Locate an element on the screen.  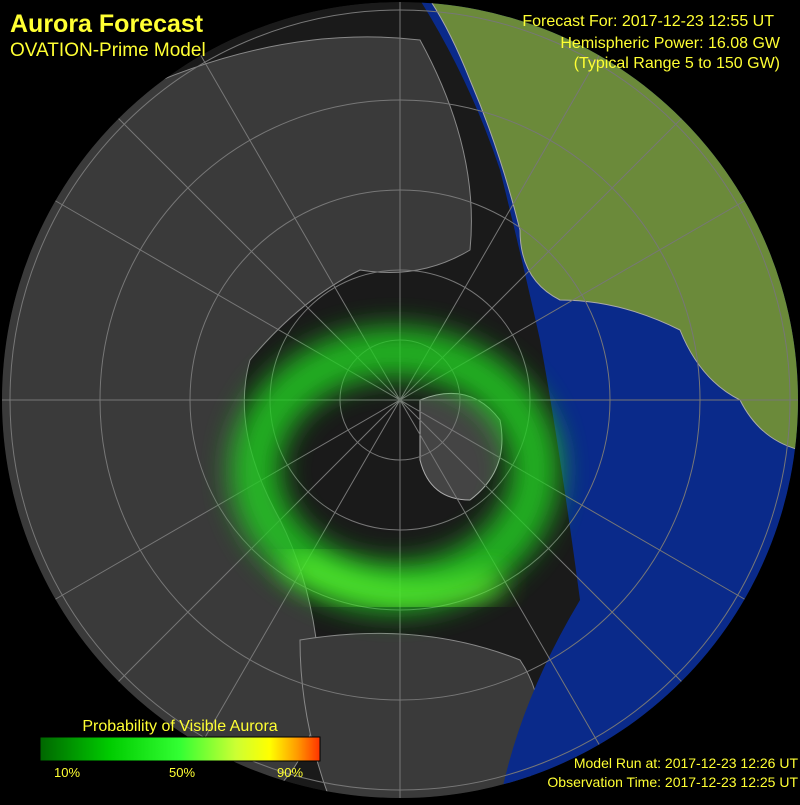
title: Aurora Forecast is located at coordinates (107, 24).